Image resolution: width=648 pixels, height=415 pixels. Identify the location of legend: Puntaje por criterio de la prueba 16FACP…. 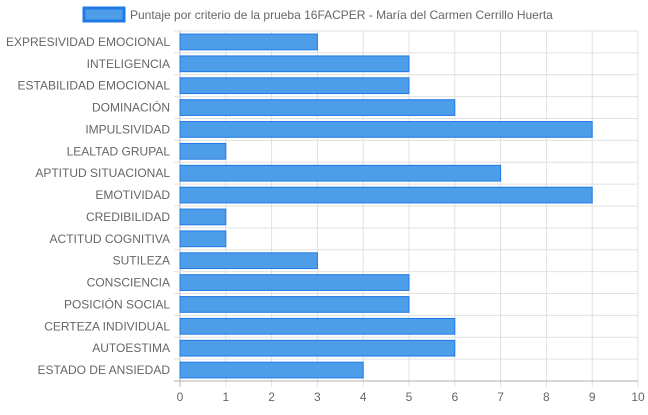
(317, 14).